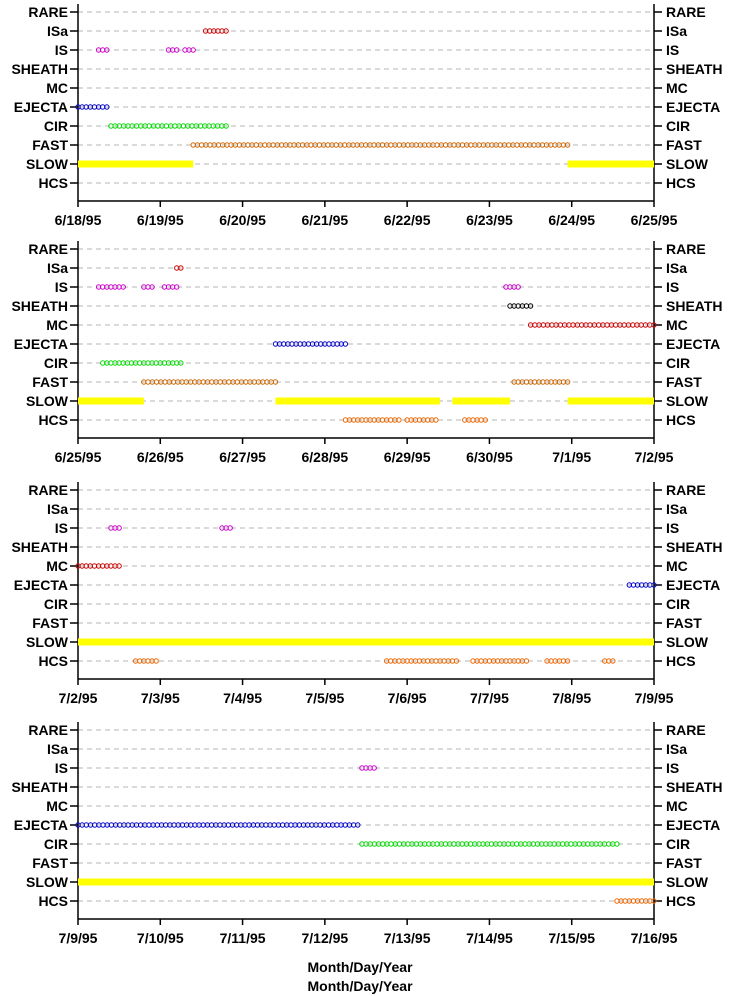 This screenshot has height=996, width=748. Describe the element at coordinates (160, 938) in the screenshot. I see `date-tick-label: 7/10/95` at that location.